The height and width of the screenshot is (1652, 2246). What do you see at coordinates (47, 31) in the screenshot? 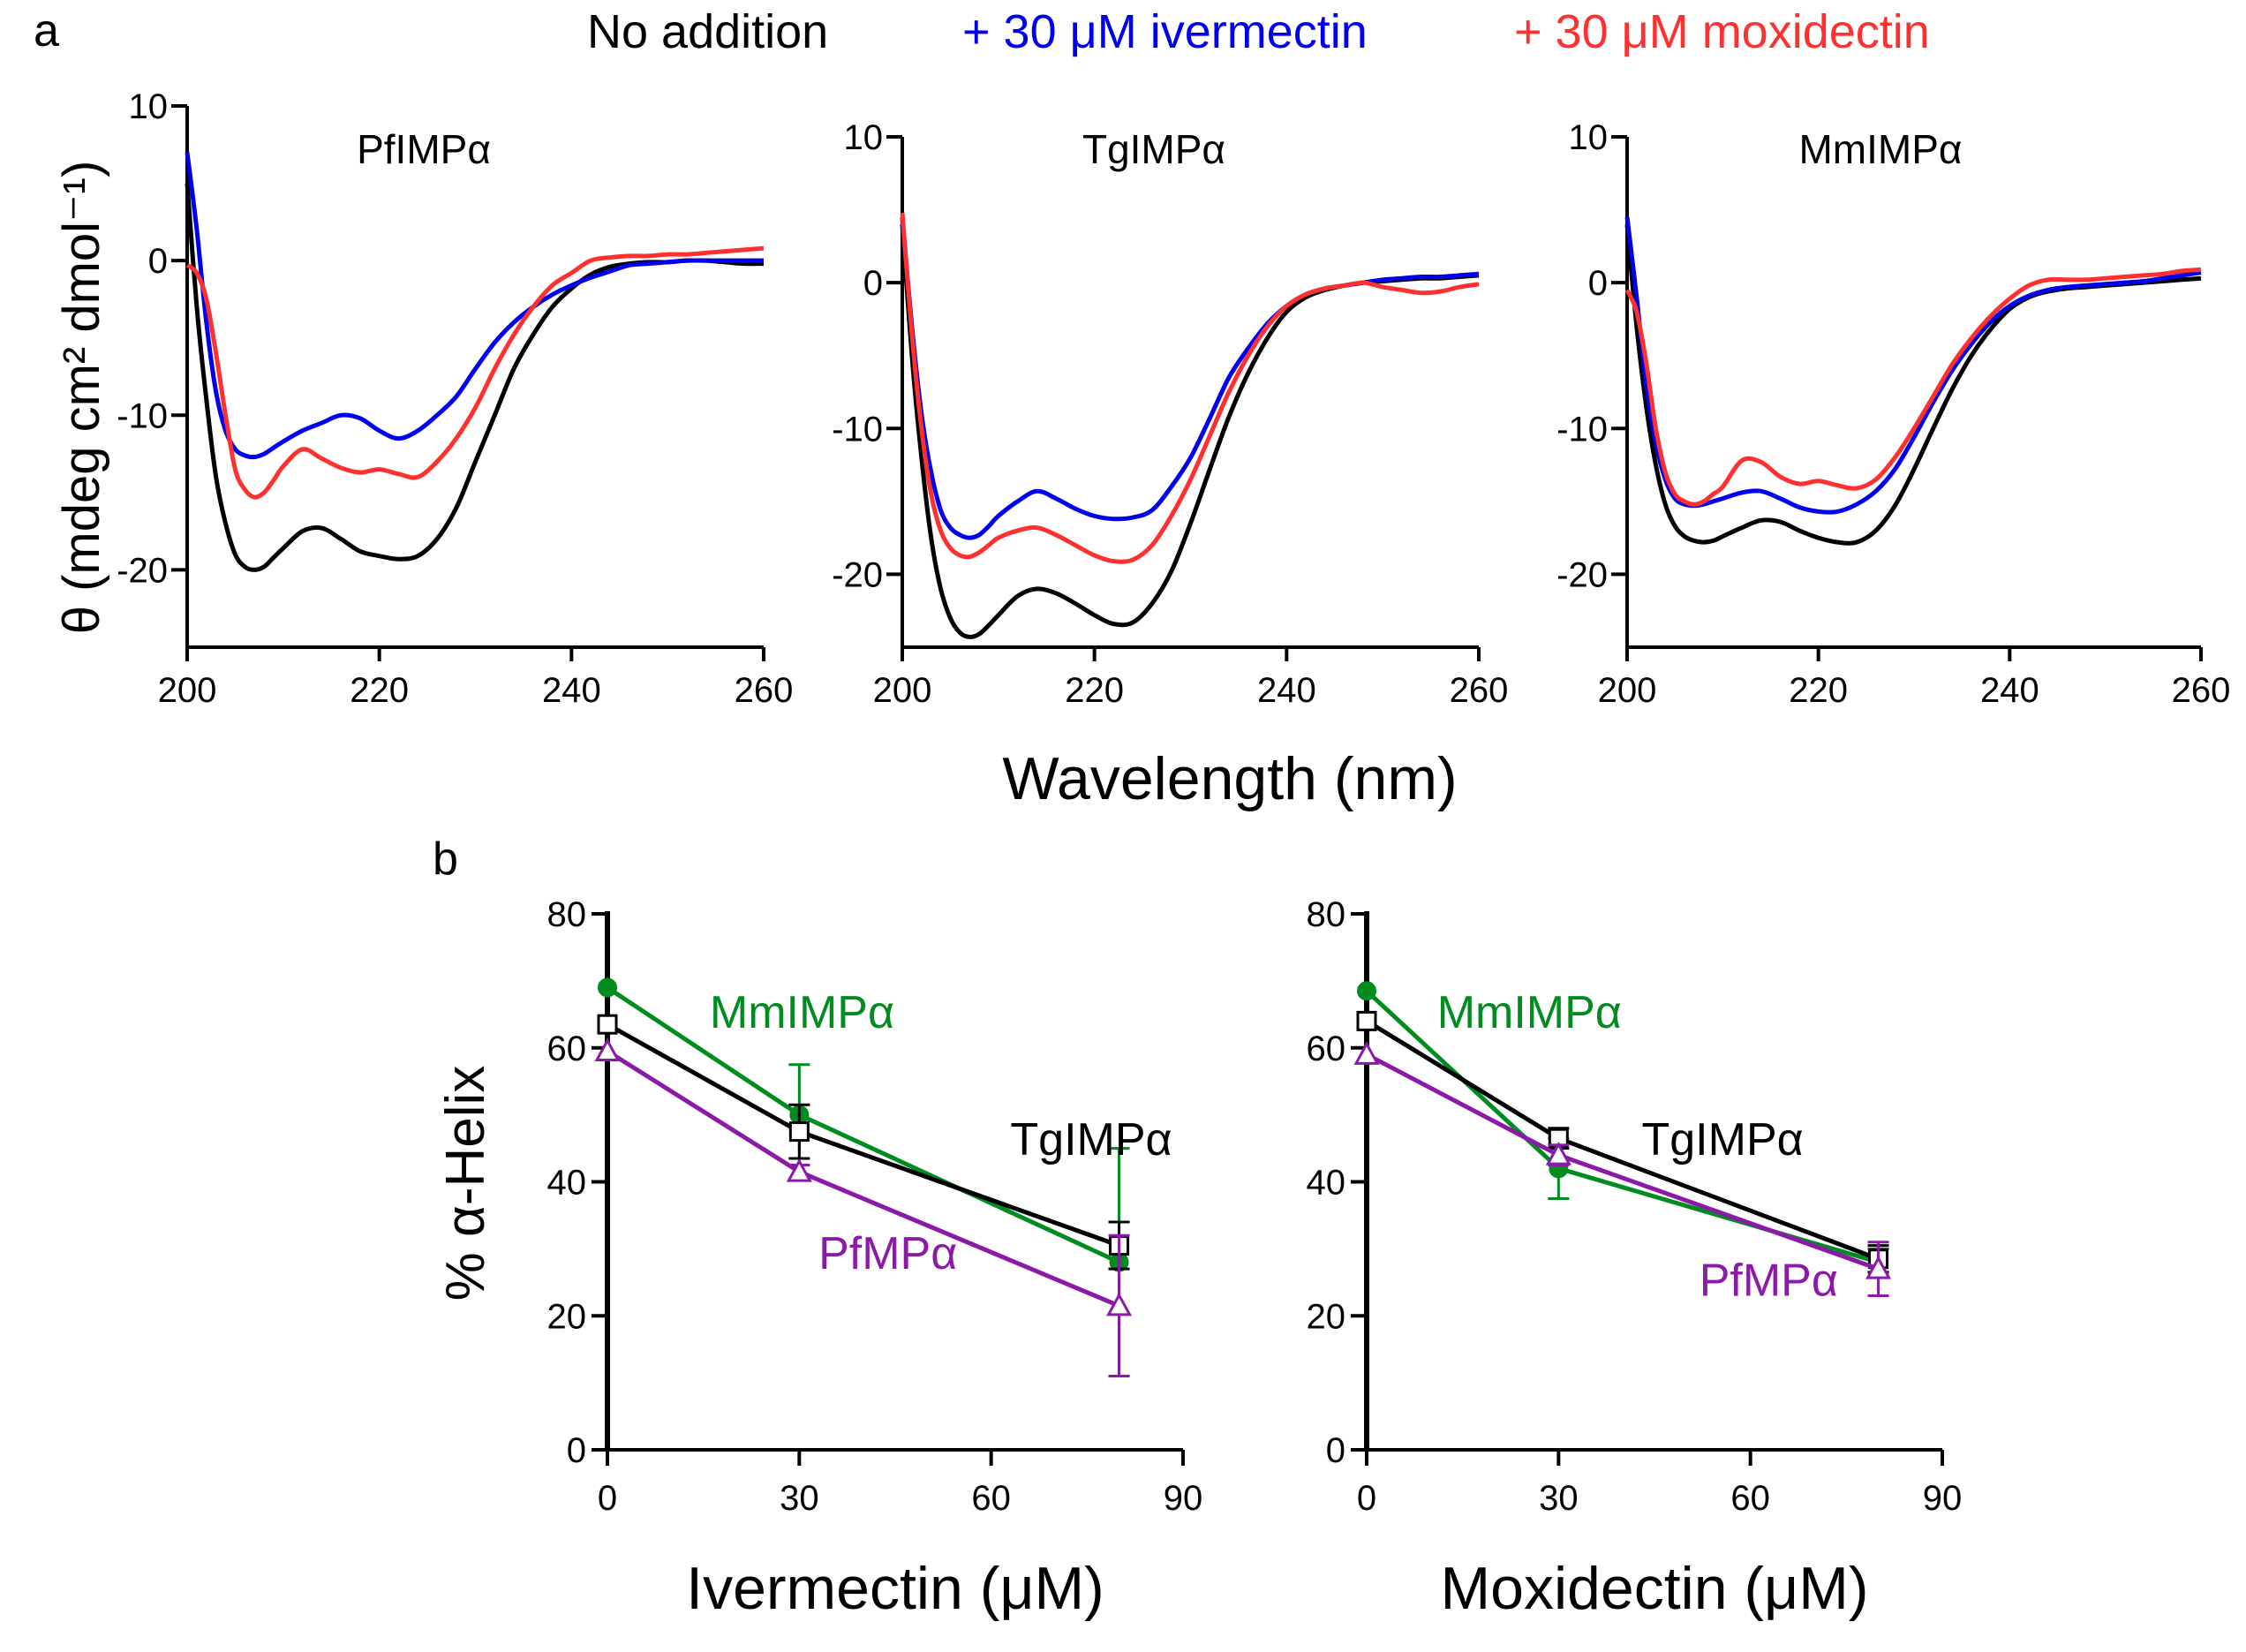
I see `panel-a-label: a` at bounding box center [47, 31].